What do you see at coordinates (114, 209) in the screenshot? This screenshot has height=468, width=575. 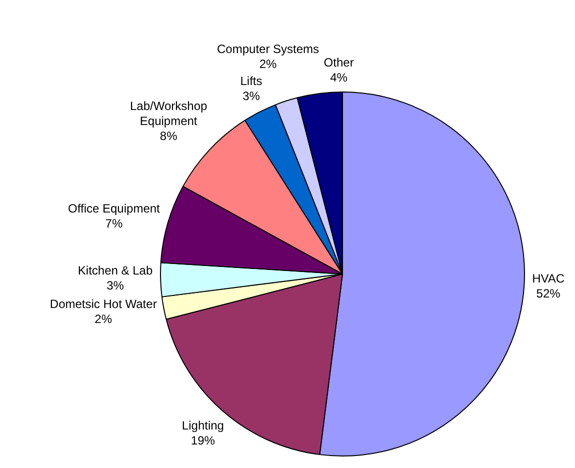 I see `slice-label: Office Equipment` at bounding box center [114, 209].